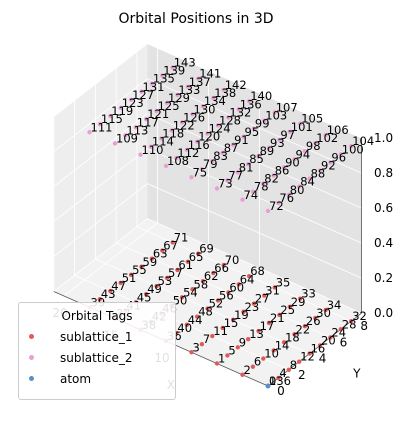 The height and width of the screenshot is (426, 409). Describe the element at coordinates (195, 320) in the screenshot. I see `sublattice-1-point-label: 44` at that location.